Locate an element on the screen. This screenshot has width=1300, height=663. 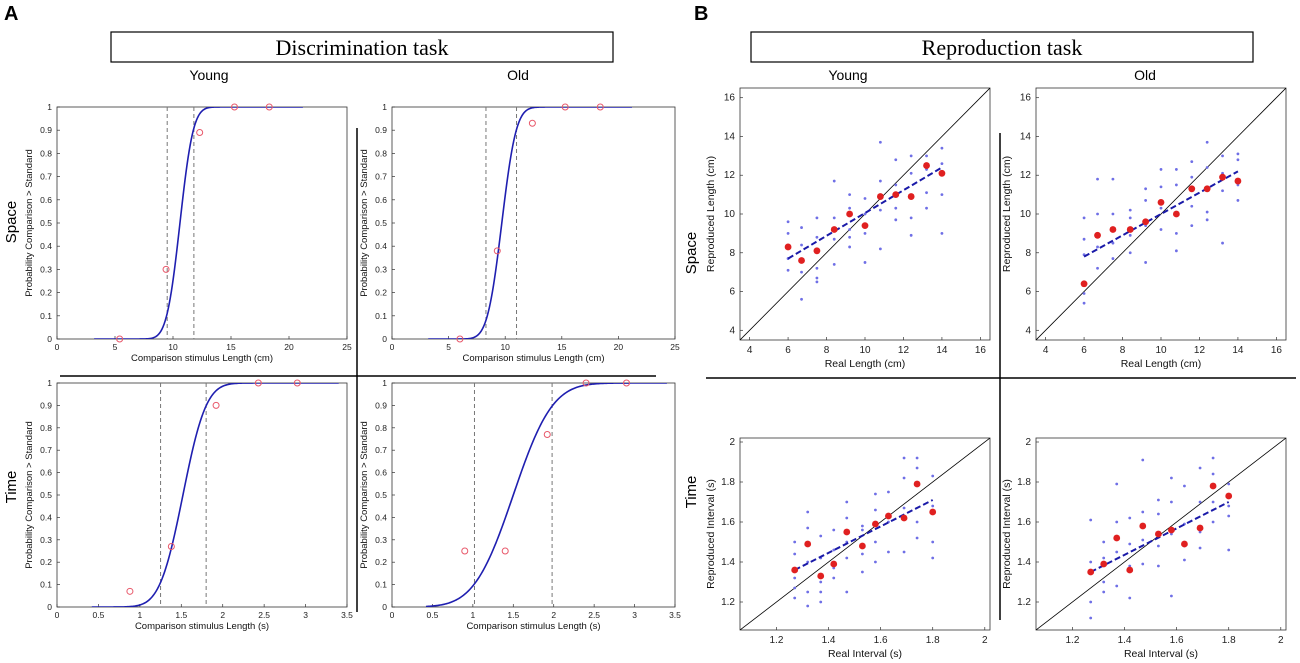
x-tick-label: 12 is located at coordinates (1200, 350).